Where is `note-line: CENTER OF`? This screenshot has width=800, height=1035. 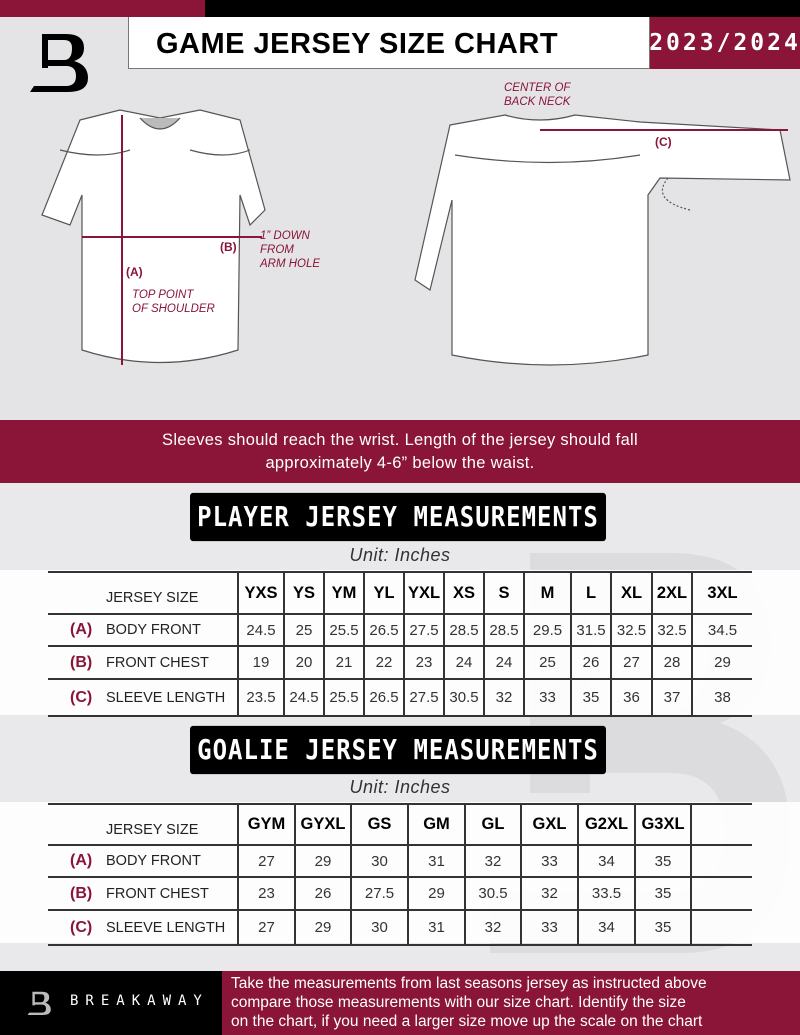
note-line: CENTER OF is located at coordinates (537, 88).